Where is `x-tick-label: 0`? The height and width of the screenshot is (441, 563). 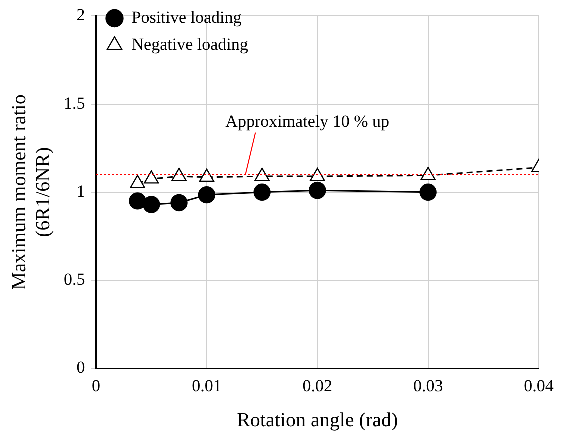 x-tick-label: 0 is located at coordinates (96, 386).